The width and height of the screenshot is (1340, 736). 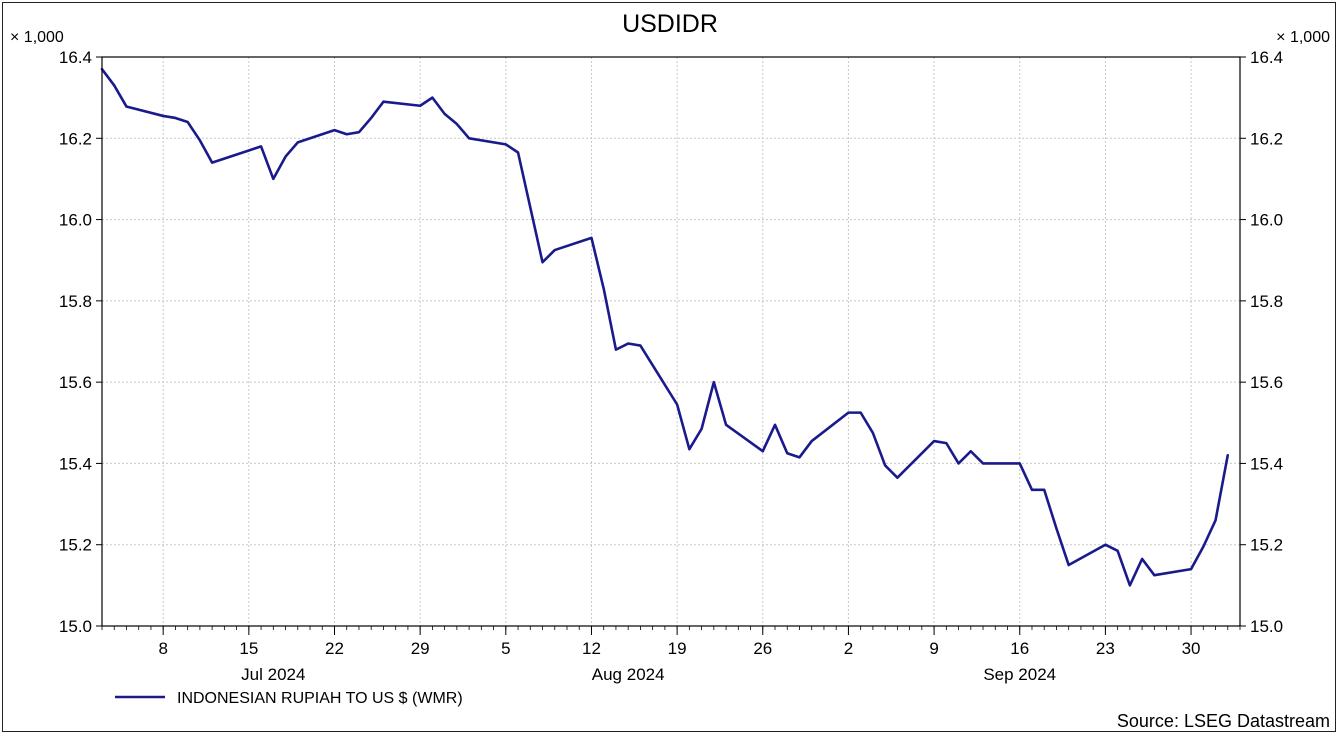 I want to click on source-note: Source: LSEG Datastream, so click(x=1223, y=721).